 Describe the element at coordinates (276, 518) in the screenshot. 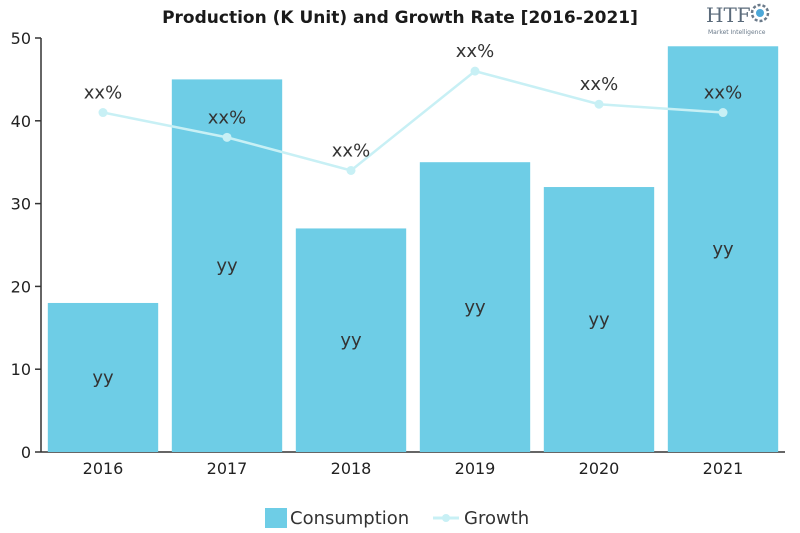

I see `legend-consumption-swatch` at that location.